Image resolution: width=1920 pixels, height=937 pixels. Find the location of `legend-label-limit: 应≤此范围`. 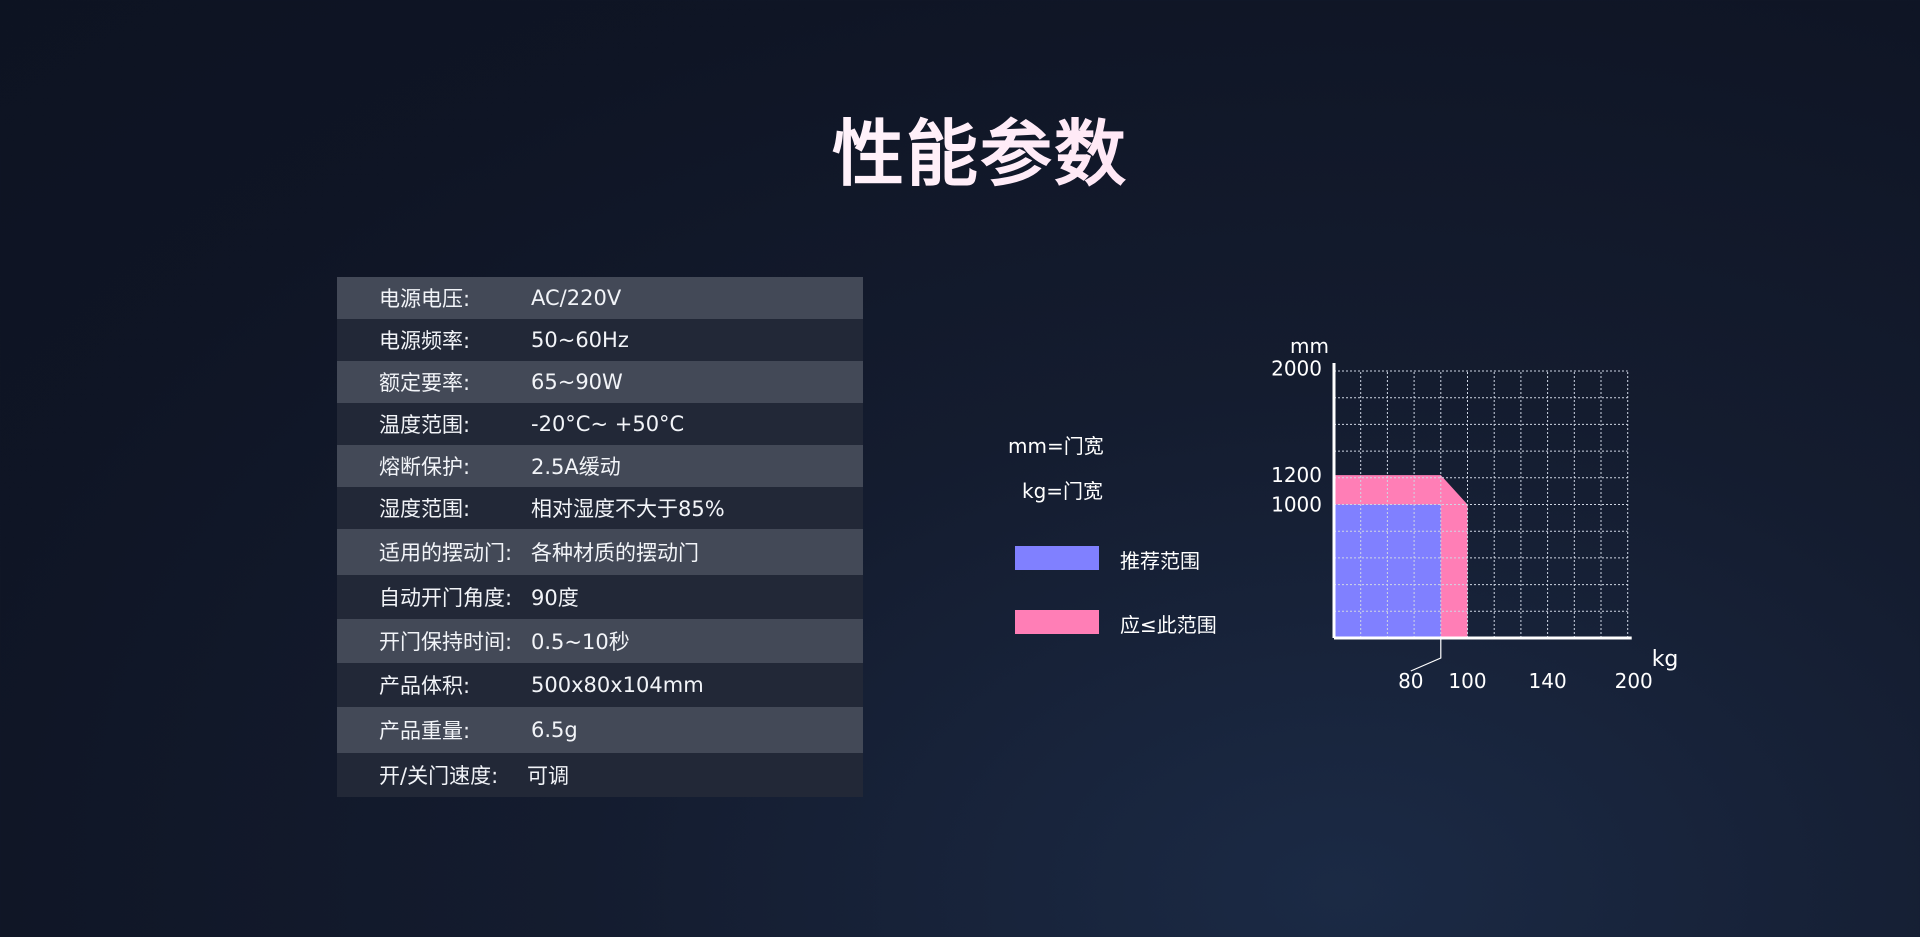

legend-label-limit: 应≤此范围 is located at coordinates (1168, 625).